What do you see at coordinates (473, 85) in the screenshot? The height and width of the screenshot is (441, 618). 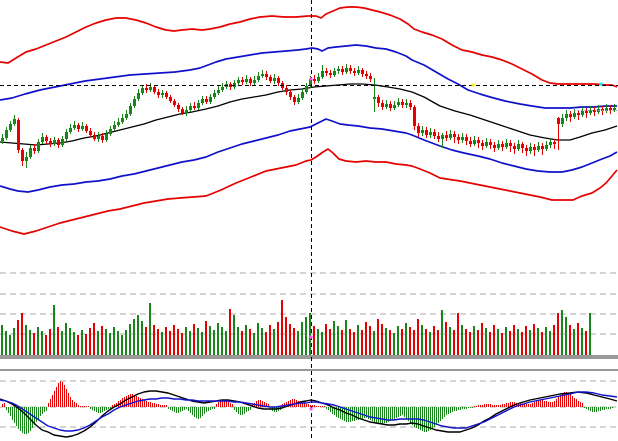 I see `band-cross-marker-yellow` at bounding box center [473, 85].